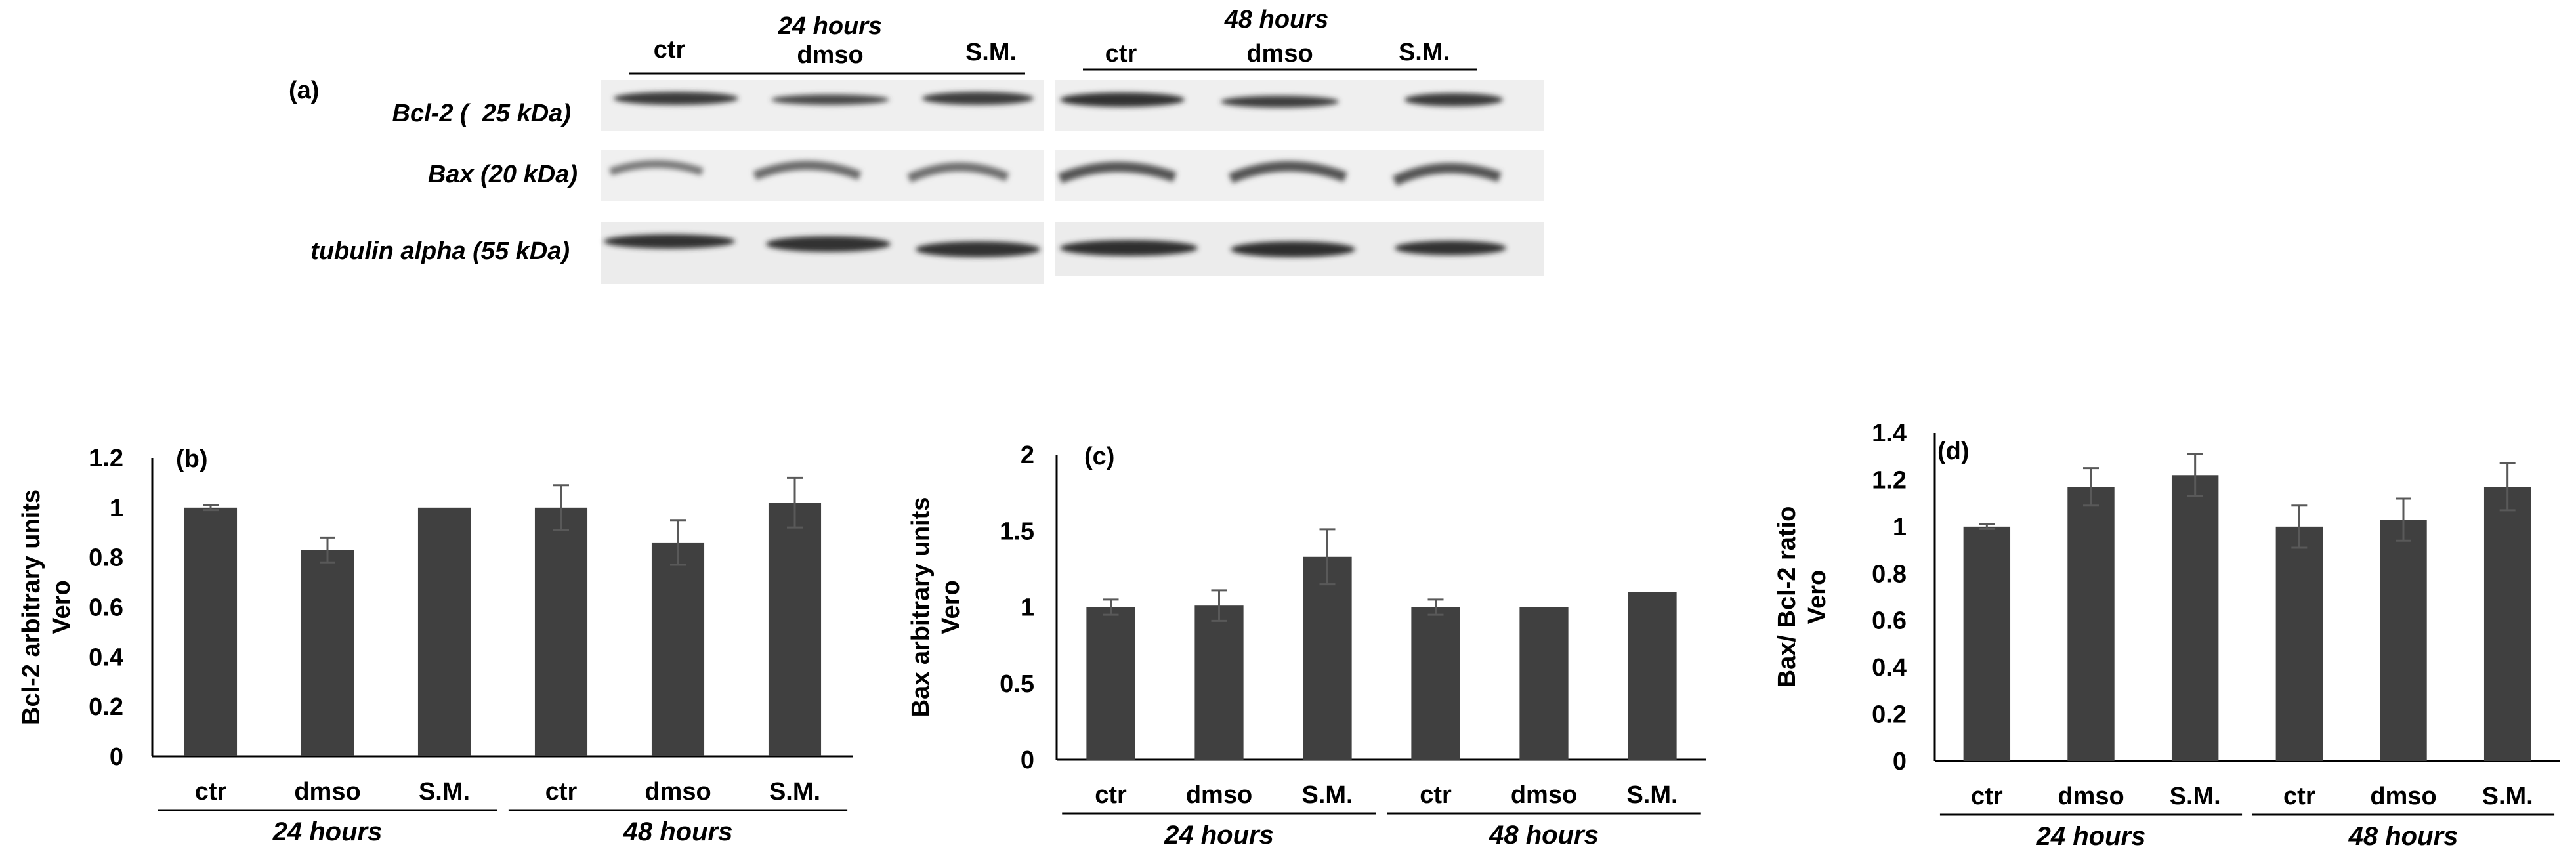 This screenshot has height=862, width=2576. I want to click on y-tick-label: 0.5, so click(1017, 684).